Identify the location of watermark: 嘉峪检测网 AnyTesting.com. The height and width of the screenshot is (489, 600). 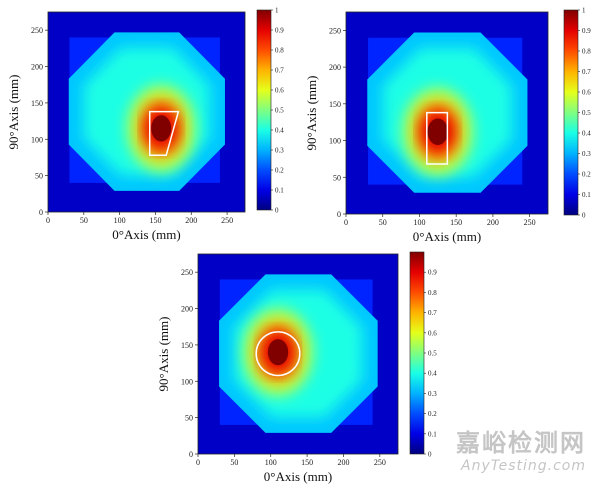
(521, 448).